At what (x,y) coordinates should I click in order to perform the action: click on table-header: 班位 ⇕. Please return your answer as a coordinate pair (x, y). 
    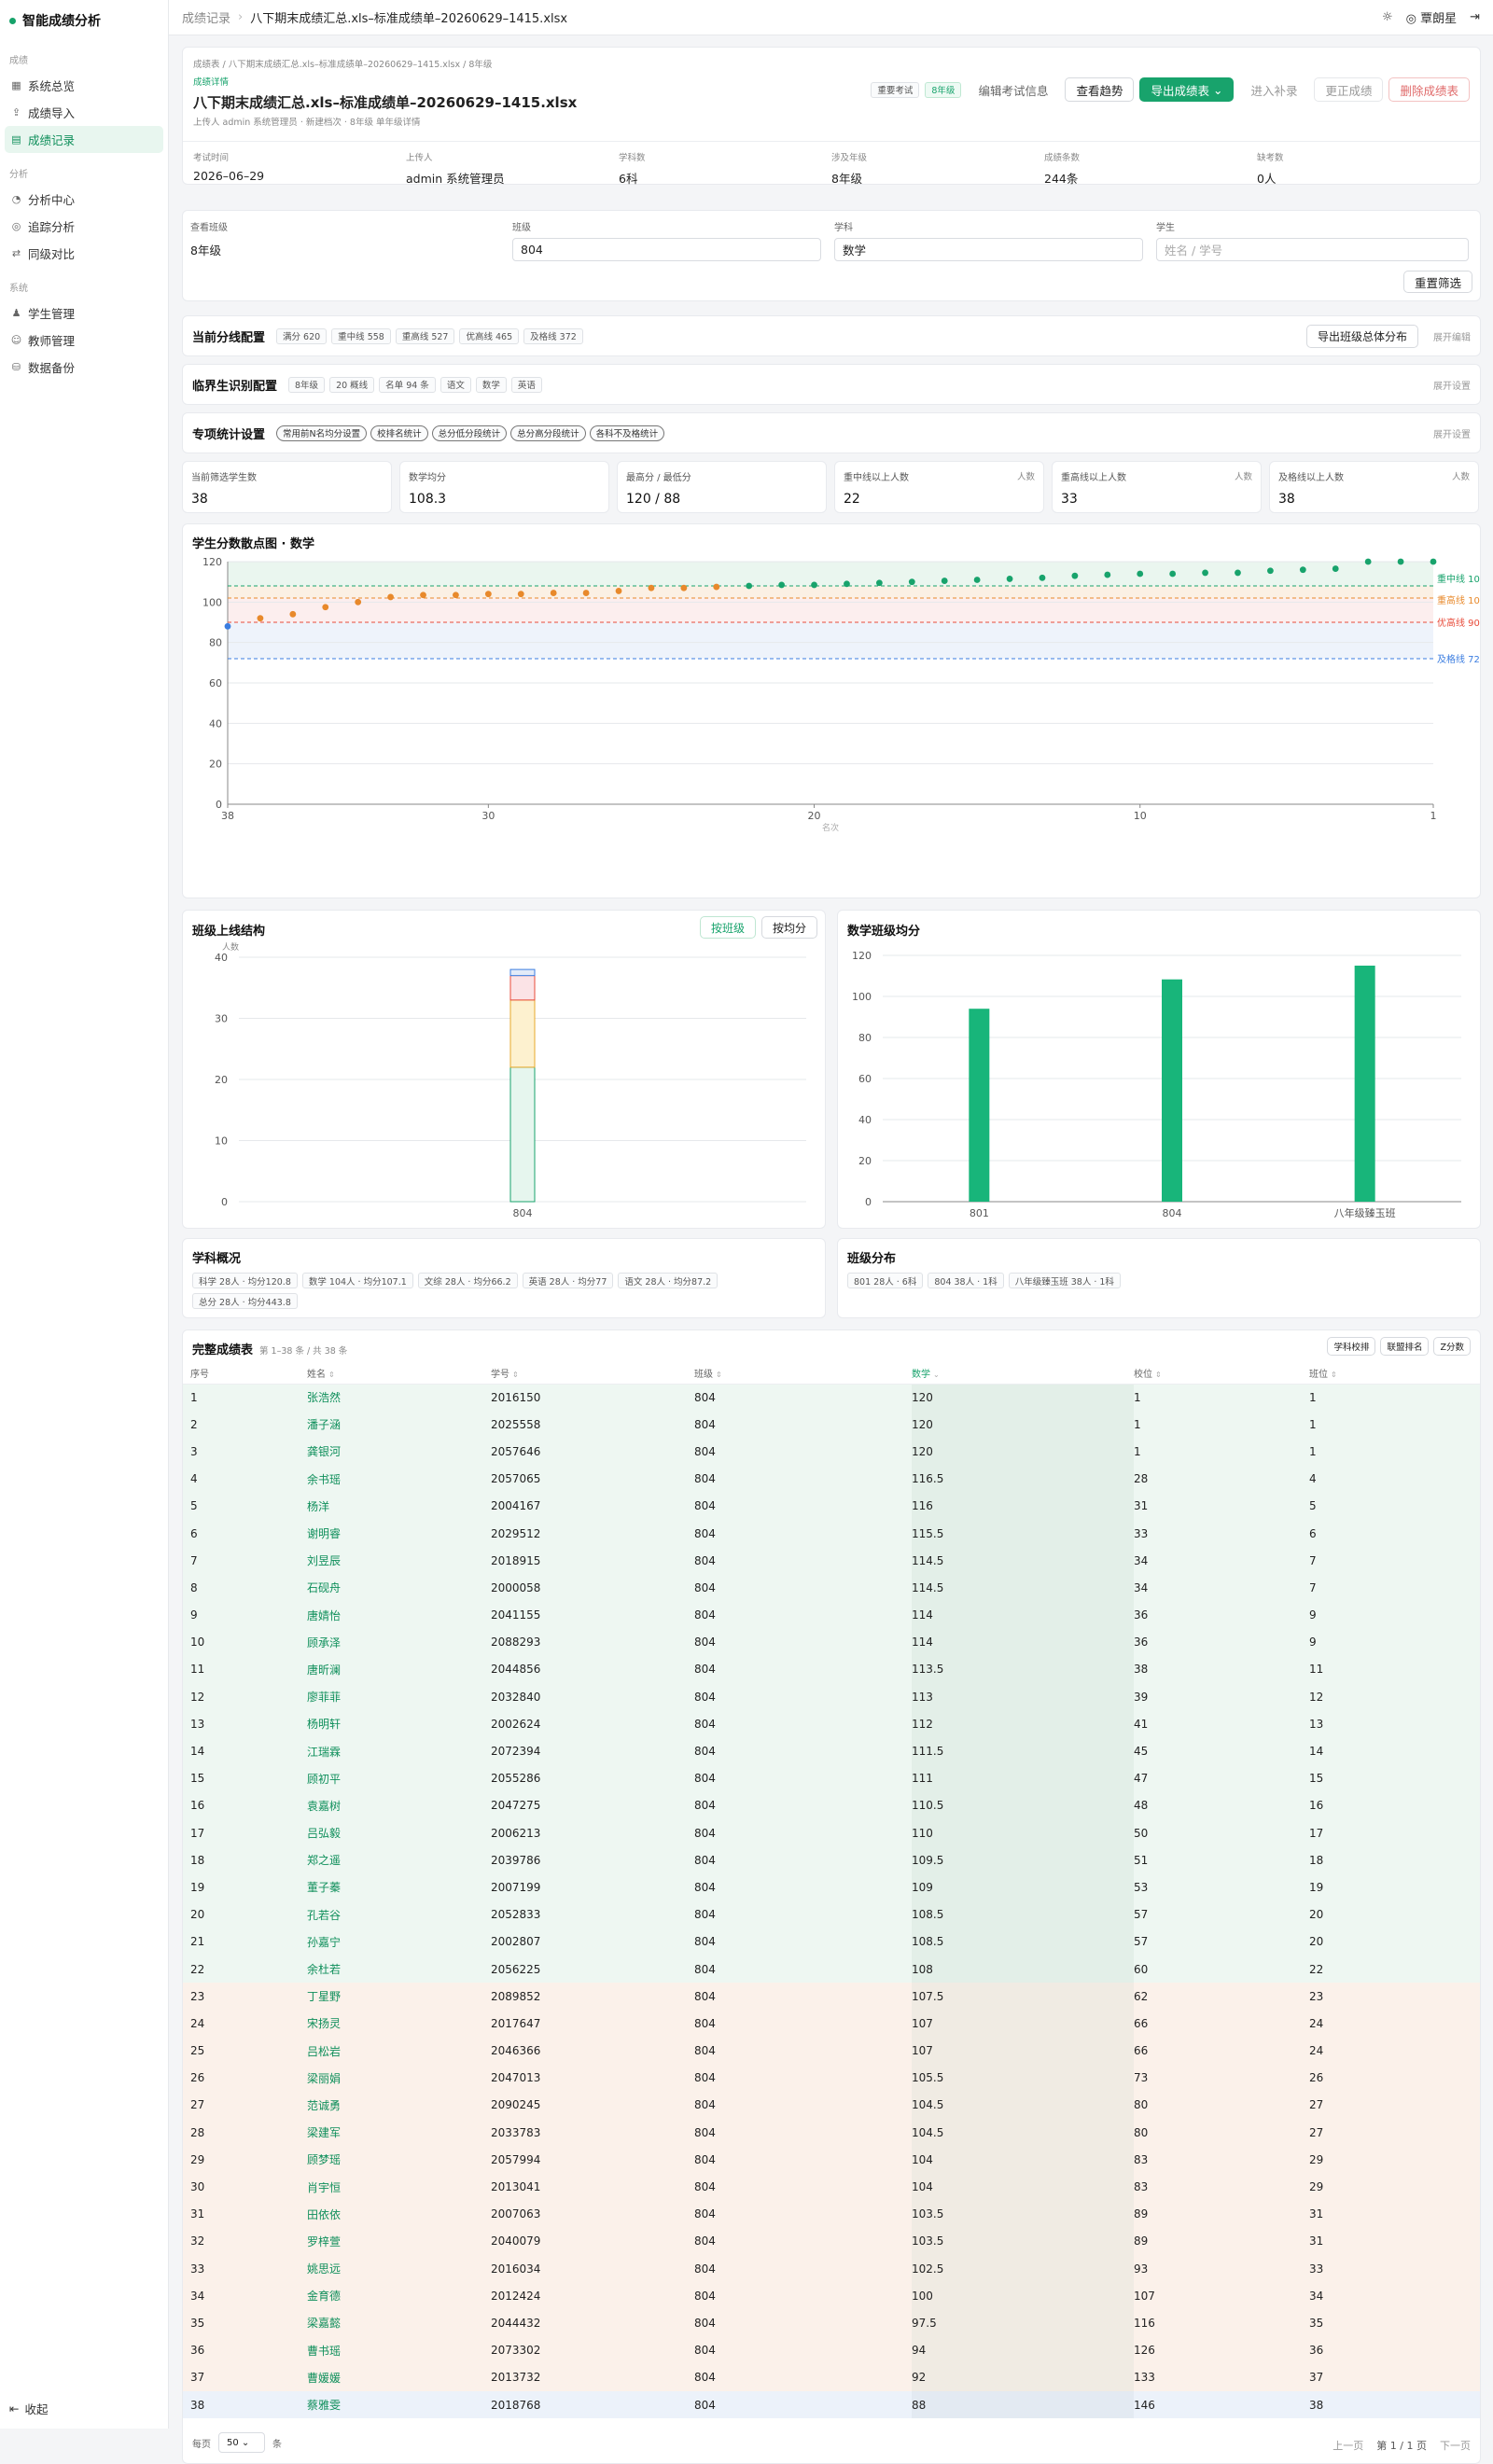
    Looking at the image, I should click on (1394, 1373).